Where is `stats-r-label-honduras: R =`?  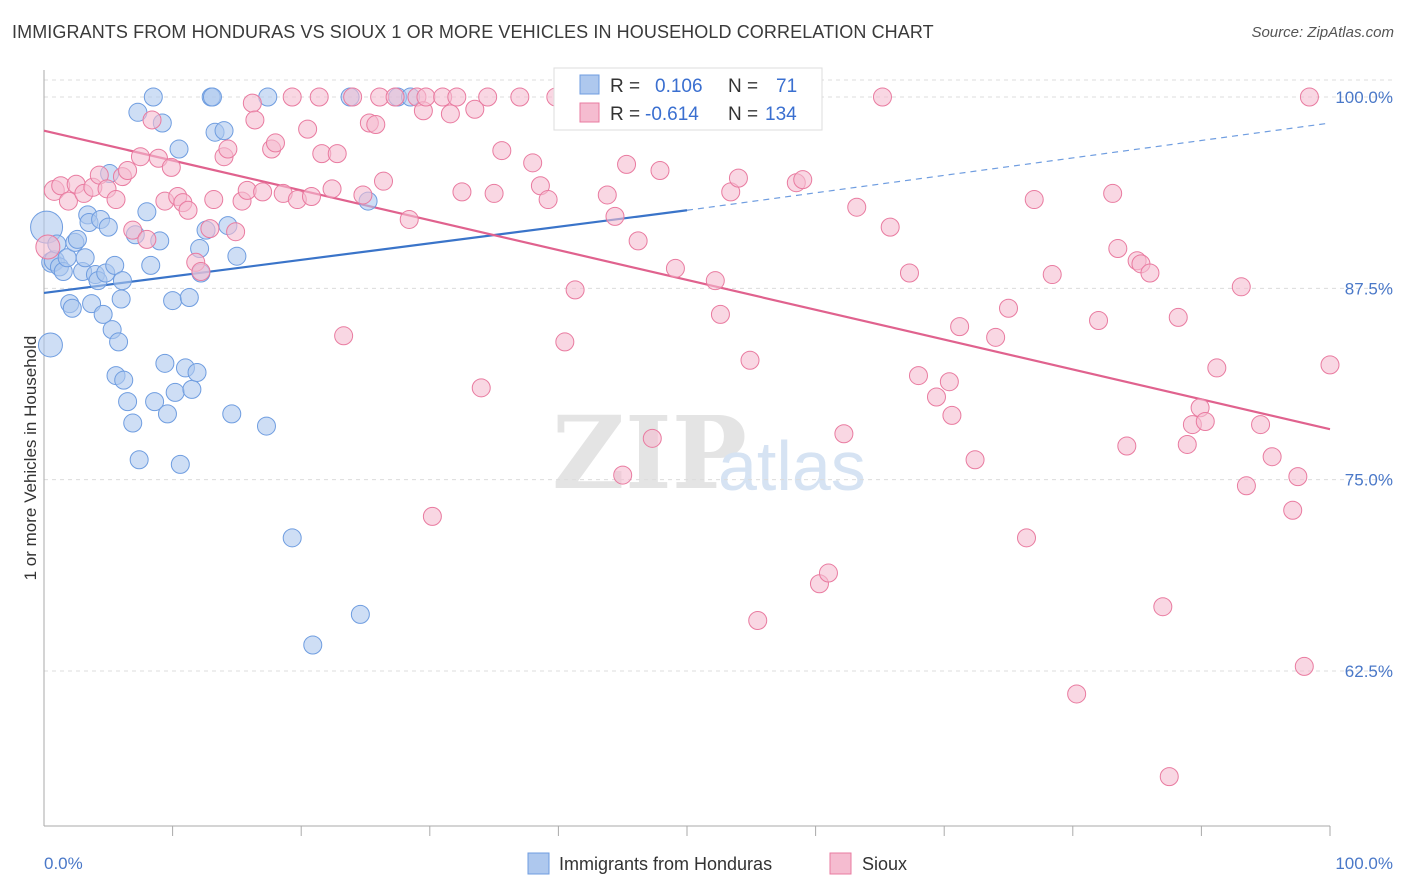 stats-r-label-honduras: R = is located at coordinates (625, 86).